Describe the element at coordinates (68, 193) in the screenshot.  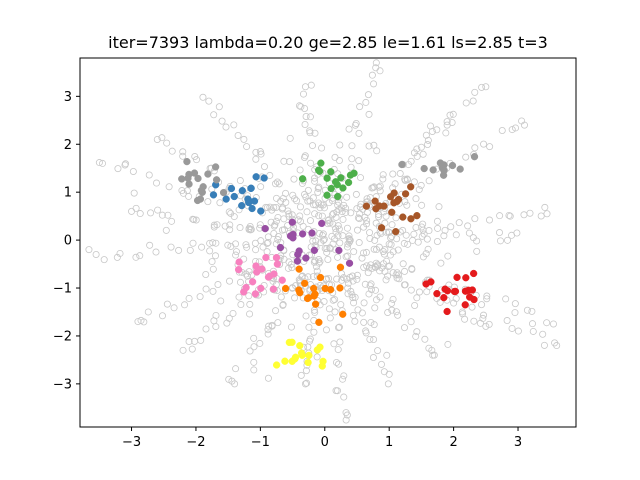
I see `y-tick-label: 1` at that location.